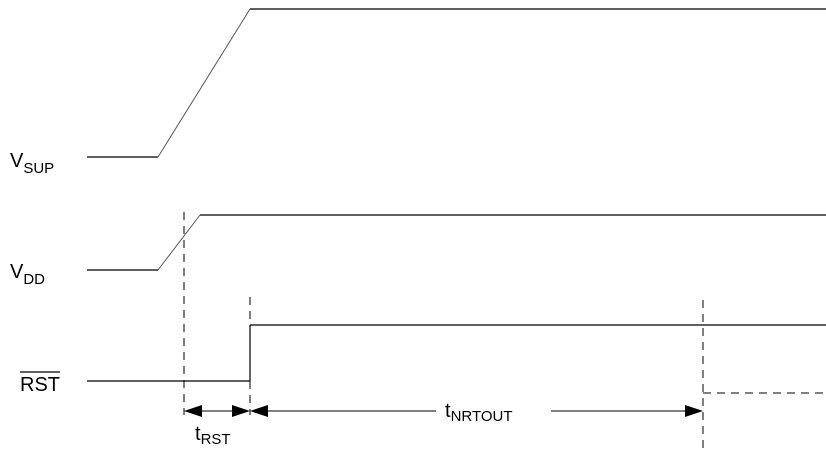  Describe the element at coordinates (456, 242) in the screenshot. I see `vdd-waveform` at that location.